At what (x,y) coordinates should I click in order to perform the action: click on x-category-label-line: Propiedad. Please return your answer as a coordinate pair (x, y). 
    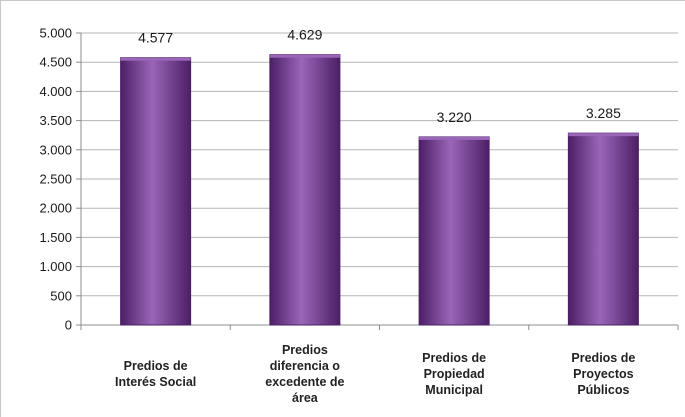
    Looking at the image, I should click on (454, 374).